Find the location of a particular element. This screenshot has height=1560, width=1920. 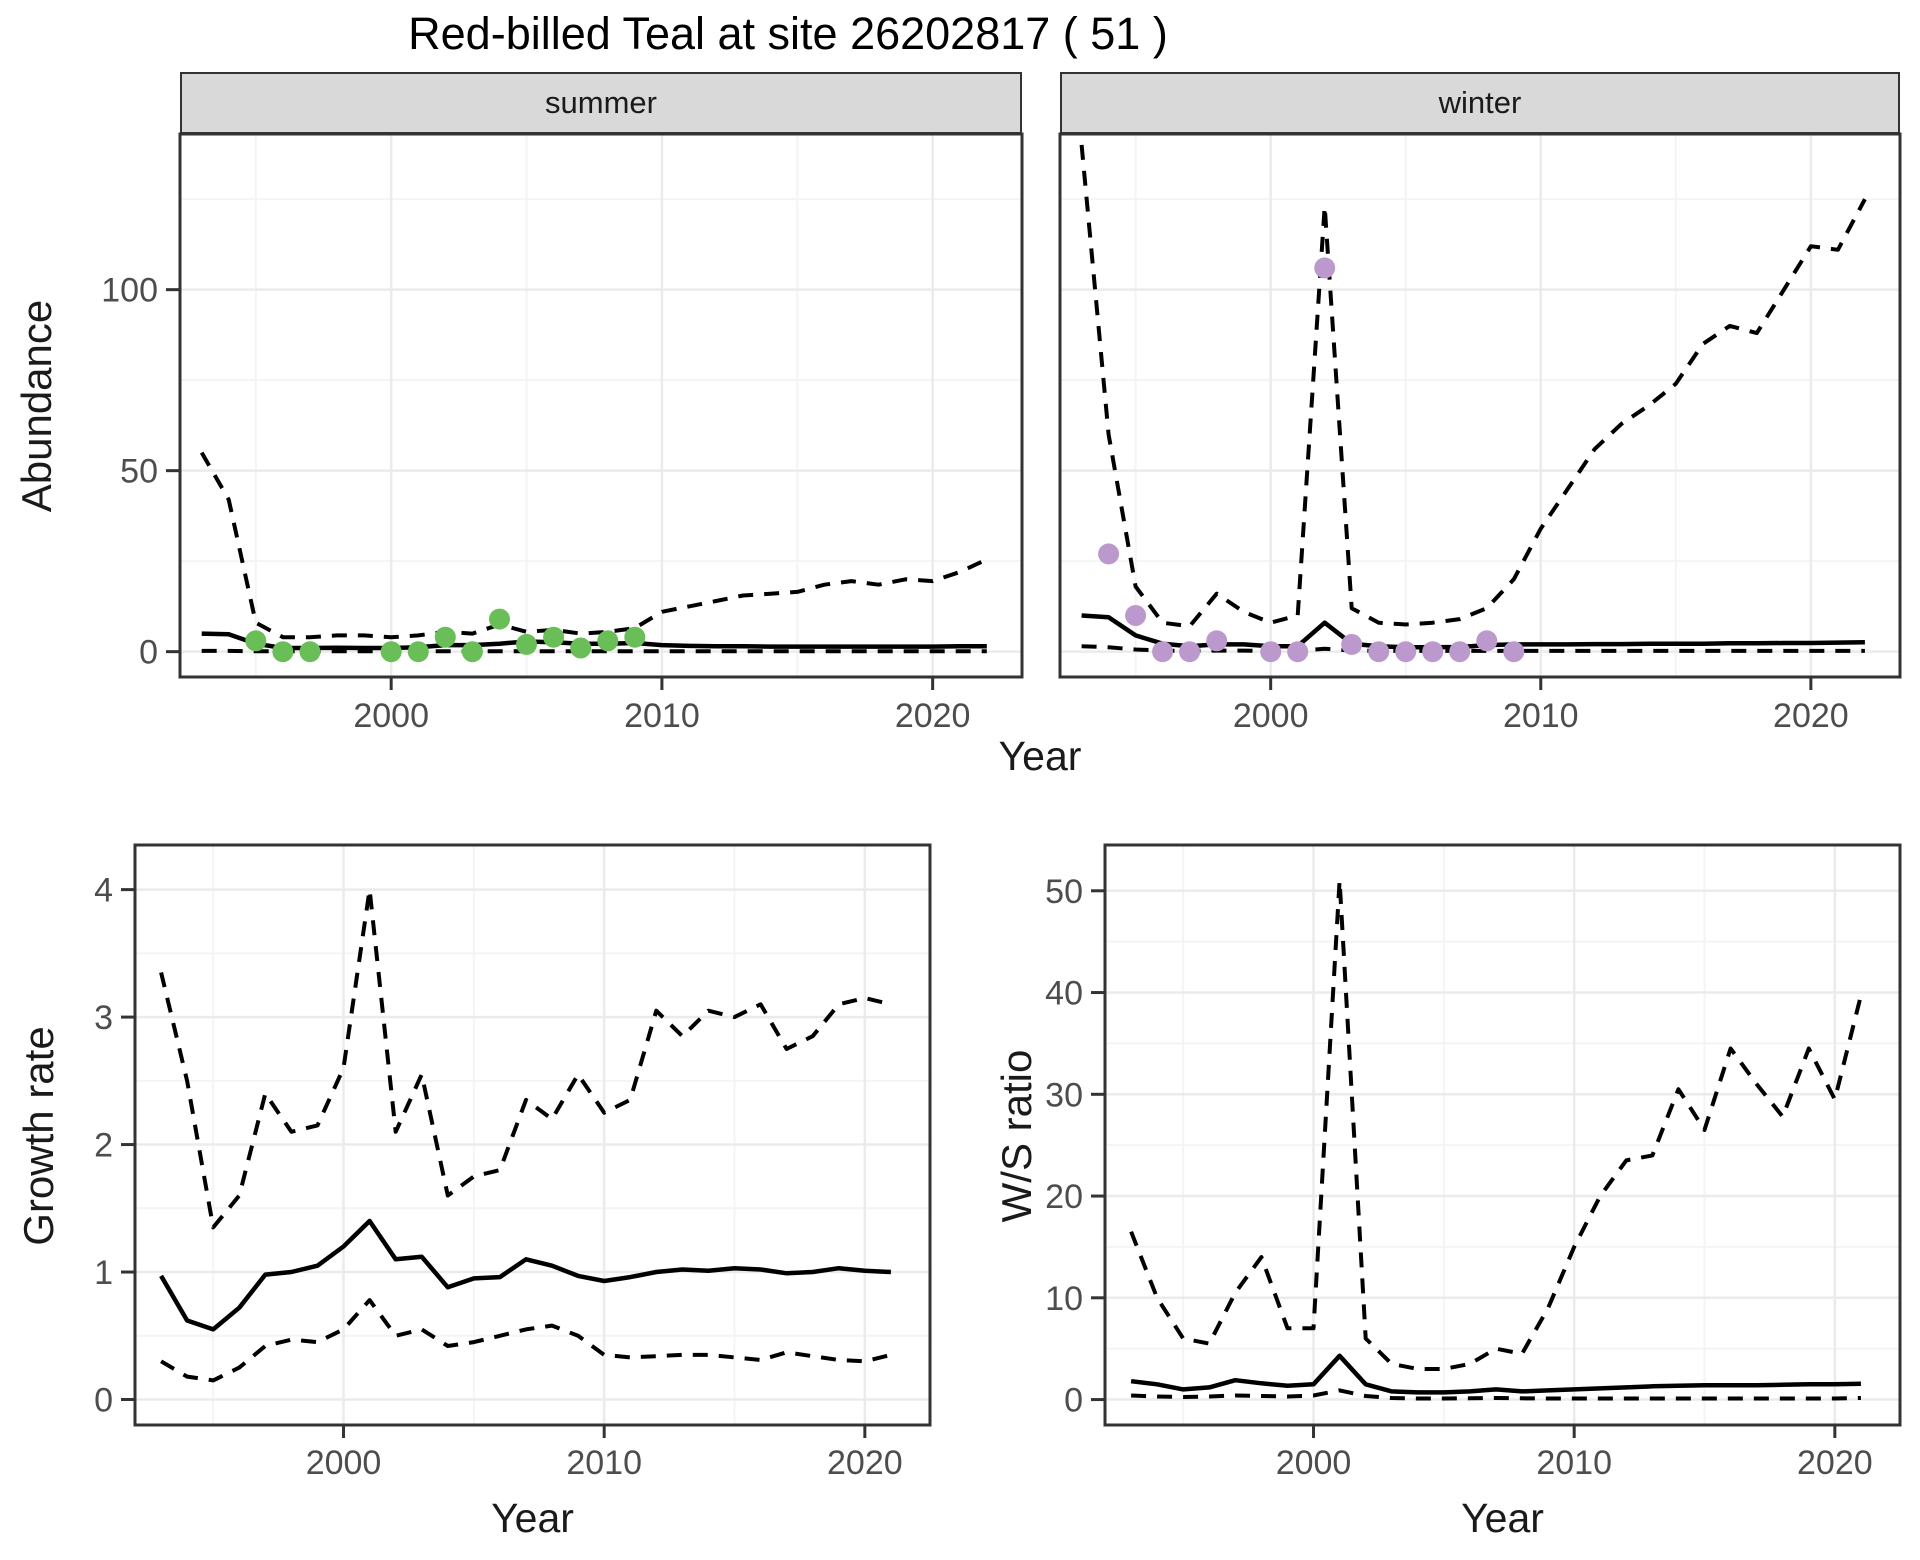

abundance-winter-observation-point-2005 is located at coordinates (1406, 652).